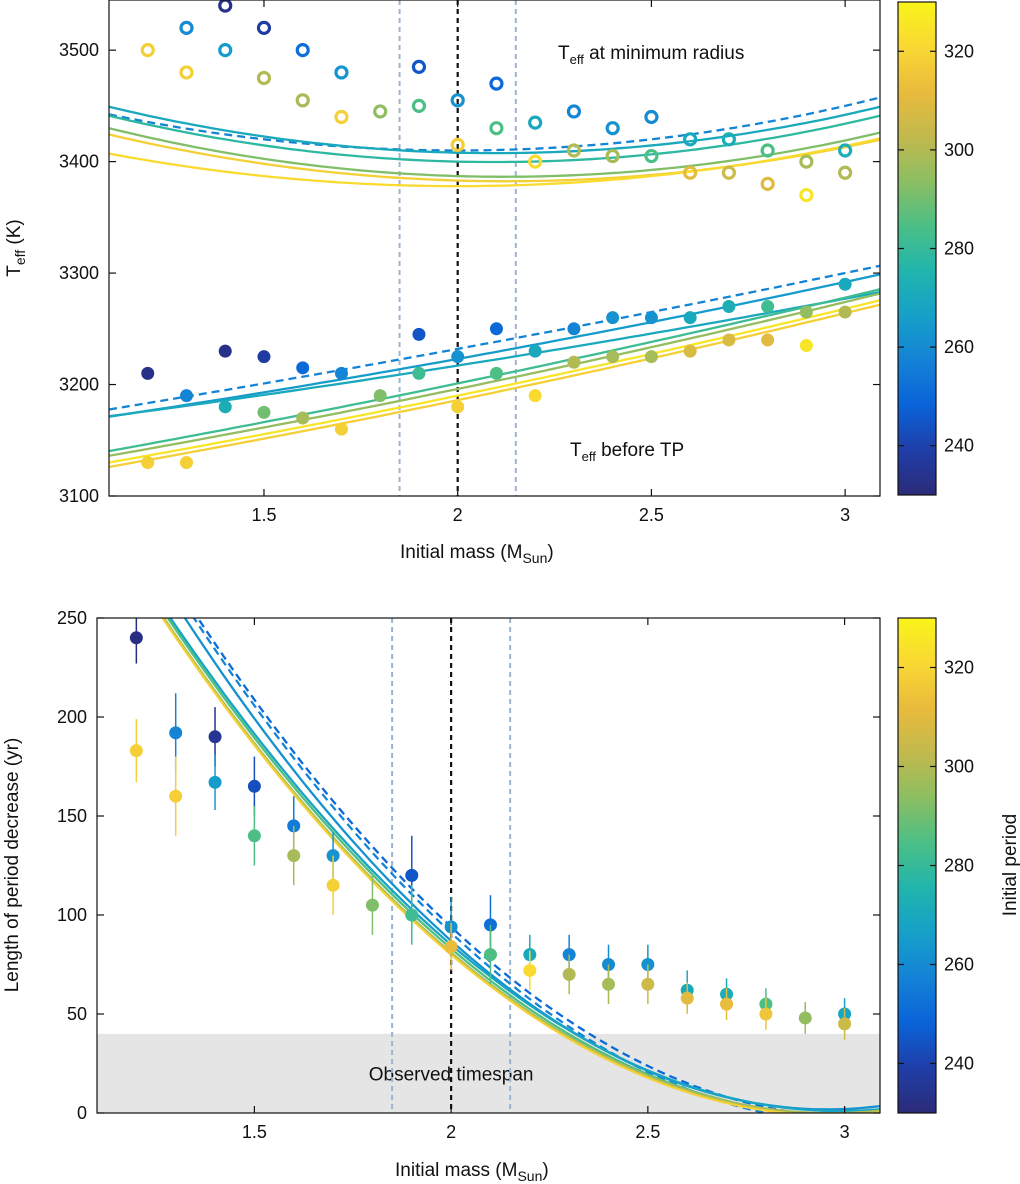 The width and height of the screenshot is (1020, 1184). I want to click on colorbar-tick-label: 280, so click(959, 866).